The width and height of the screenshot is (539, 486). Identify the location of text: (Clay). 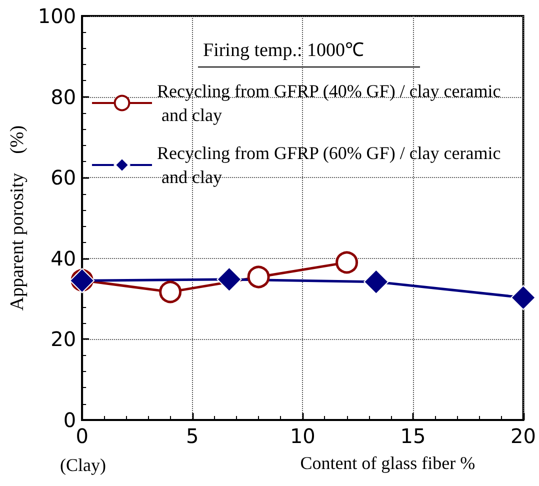
(83, 465).